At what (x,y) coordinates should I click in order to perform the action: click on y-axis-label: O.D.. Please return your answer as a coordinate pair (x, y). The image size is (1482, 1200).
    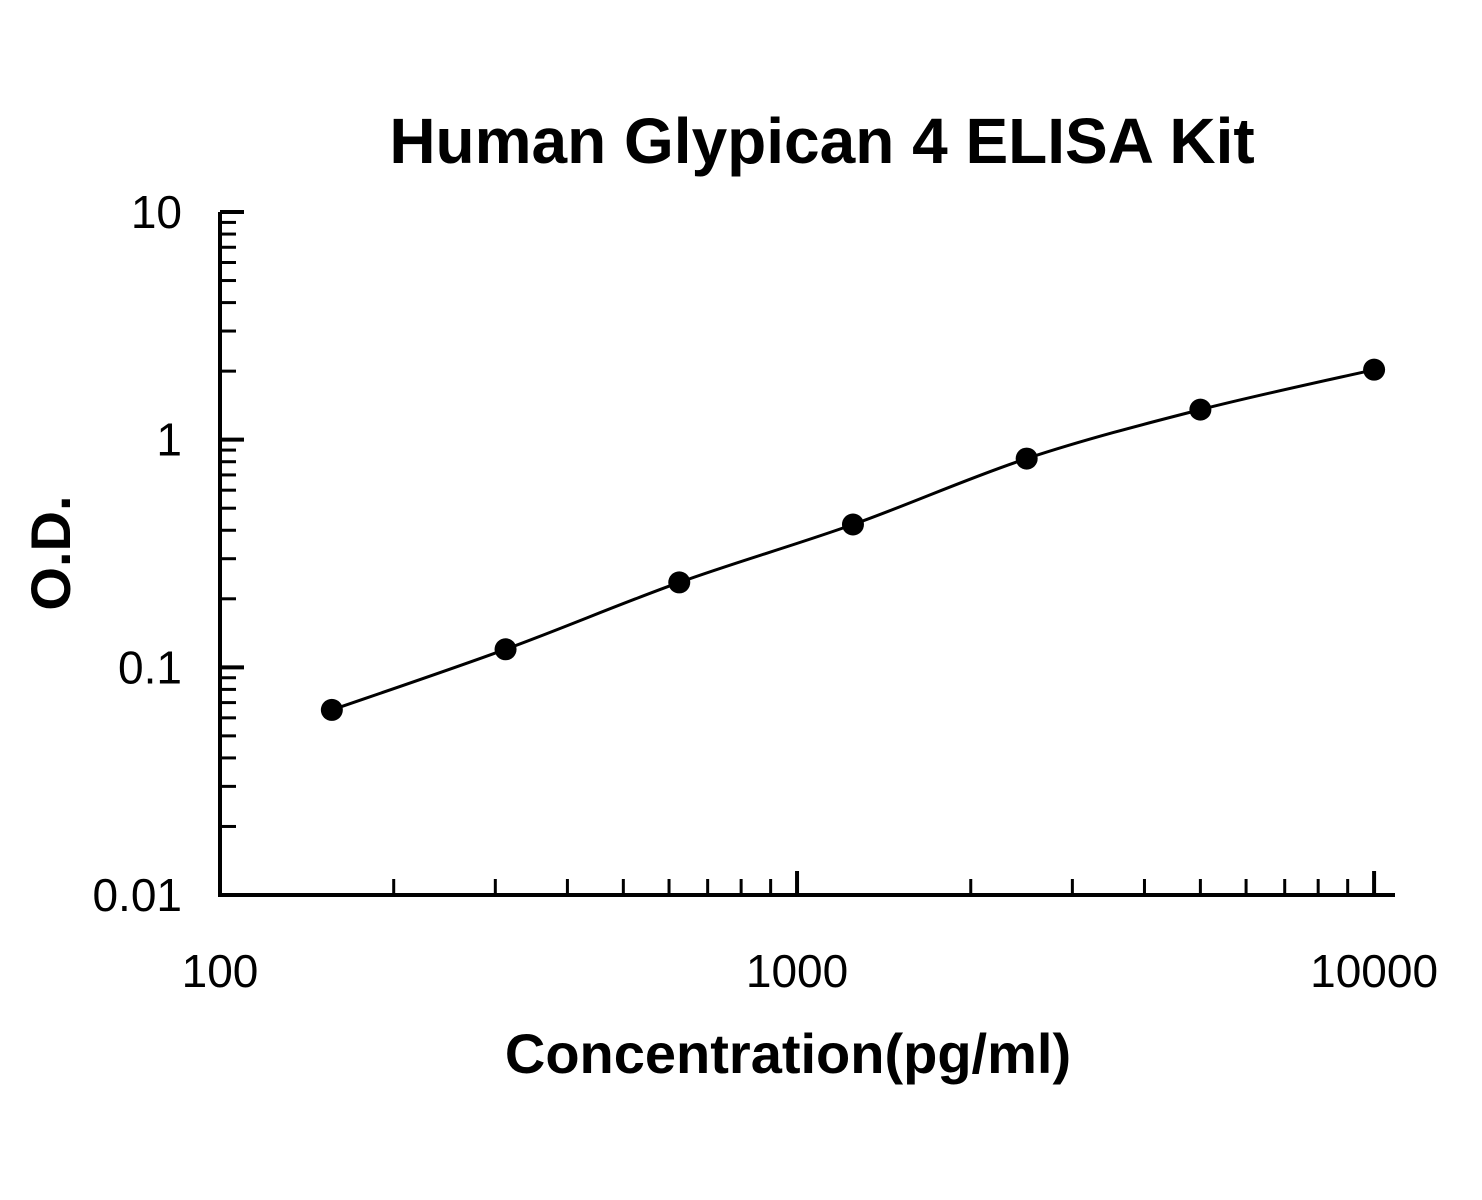
    Looking at the image, I should click on (50, 552).